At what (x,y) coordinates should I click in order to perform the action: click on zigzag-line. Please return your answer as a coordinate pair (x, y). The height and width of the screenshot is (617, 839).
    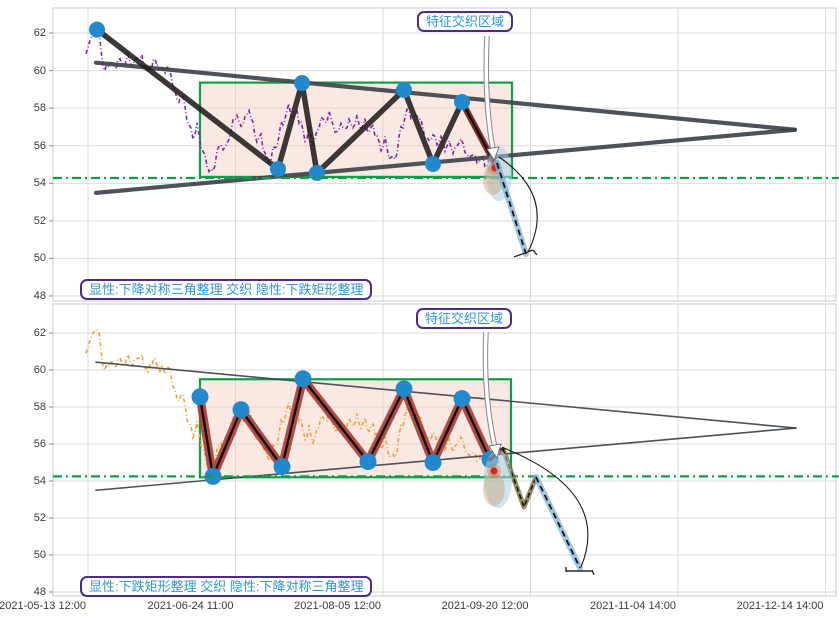
    Looking at the image, I should click on (295, 101).